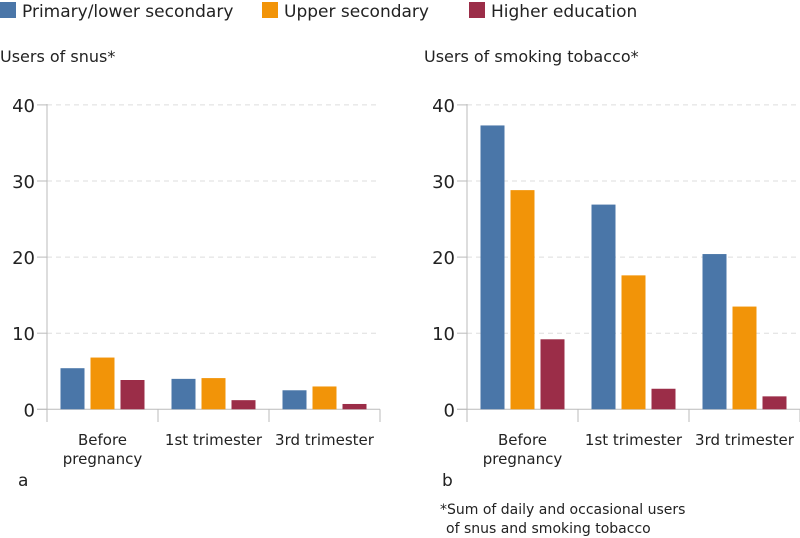  I want to click on footnote: *Sum of daily and occasional users, so click(562, 510).